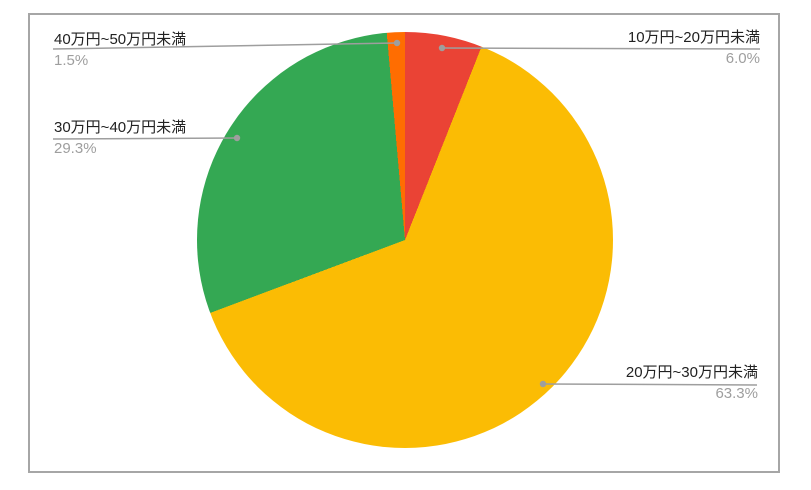 The width and height of the screenshot is (811, 490). I want to click on slice-callout-40-50: 40万円~50万円未満 1.5%, so click(120, 50).